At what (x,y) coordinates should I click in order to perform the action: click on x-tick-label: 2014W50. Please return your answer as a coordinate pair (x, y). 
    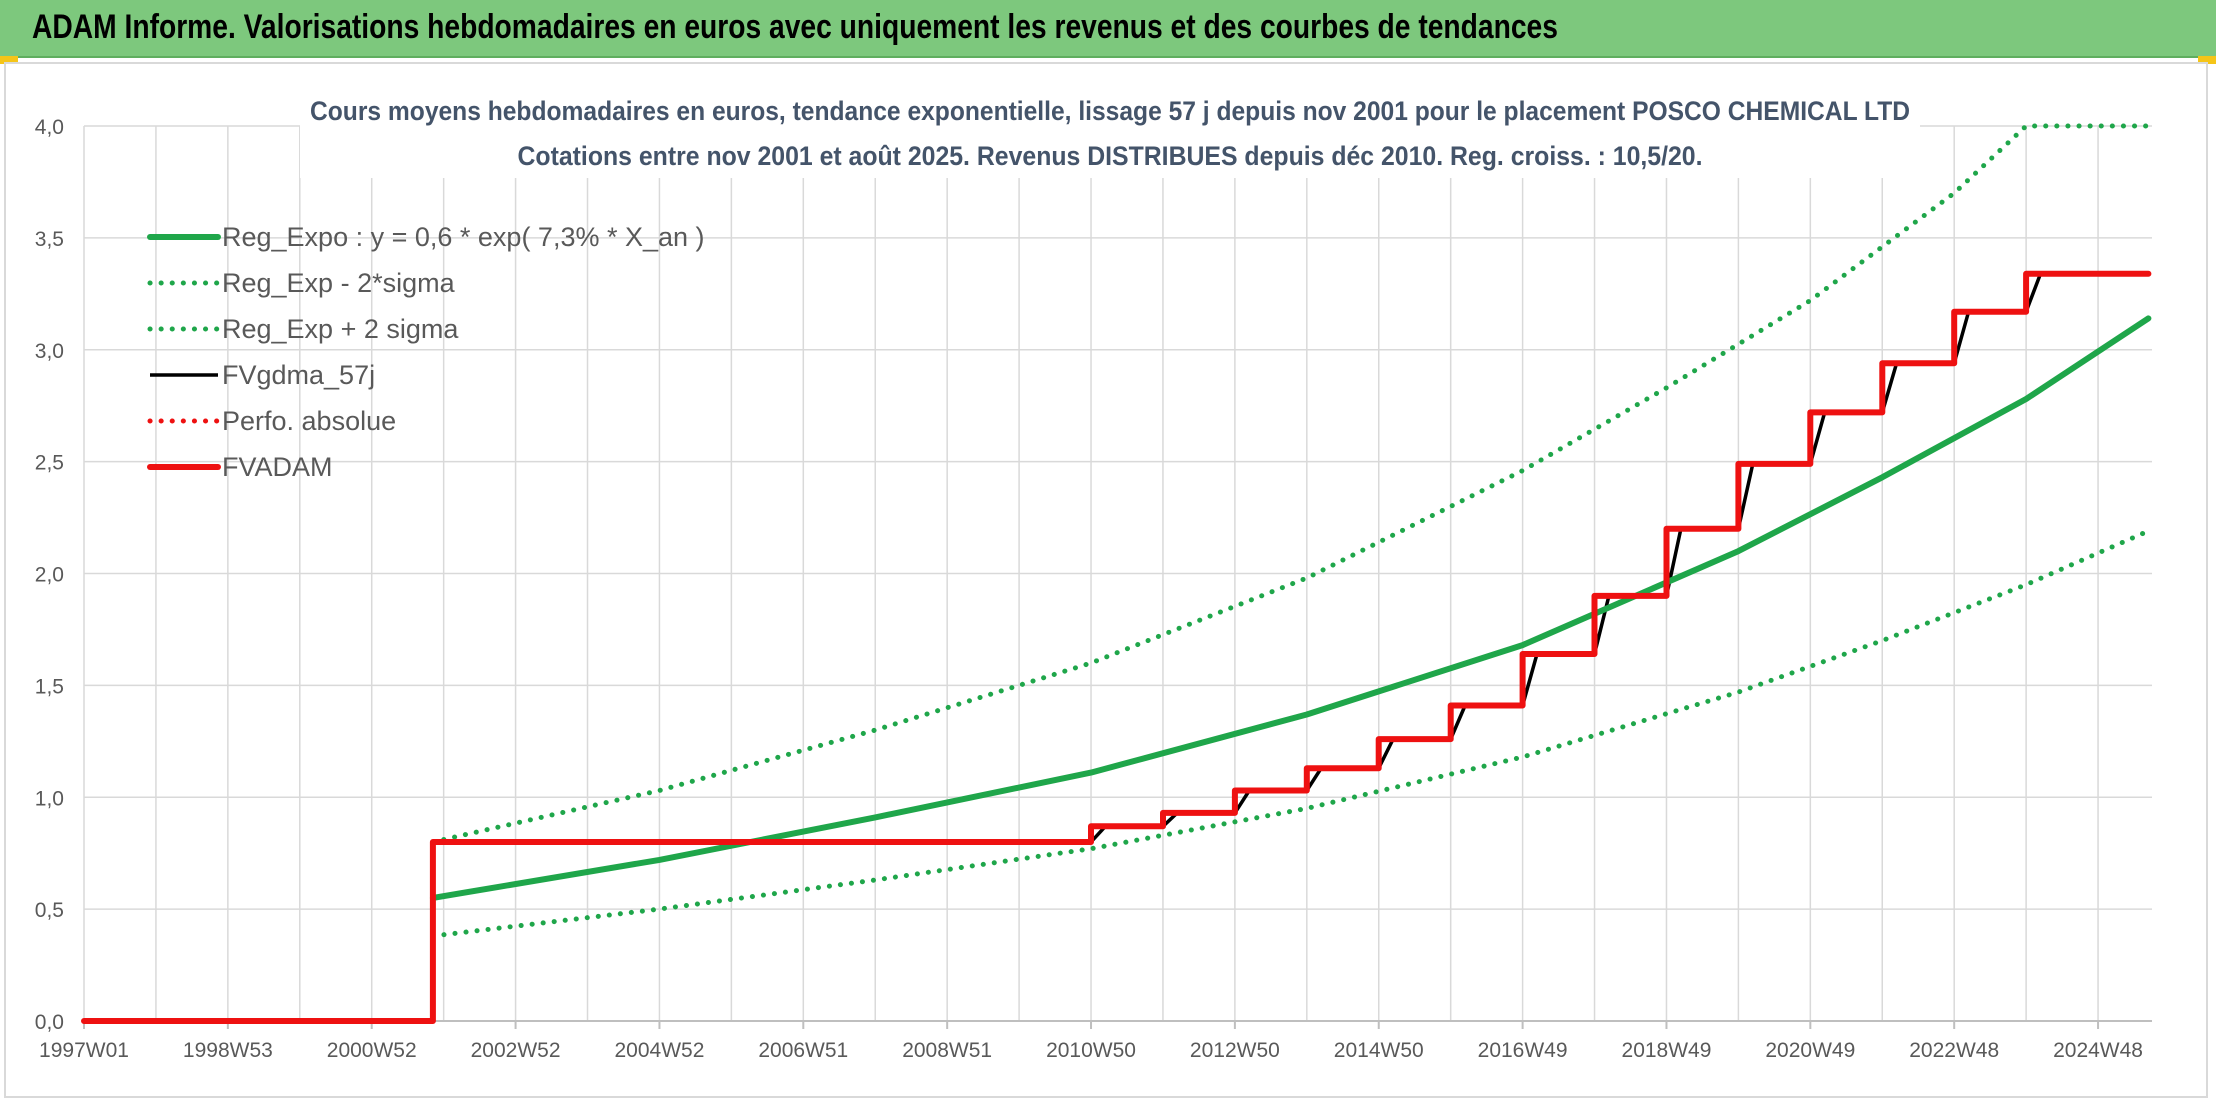
    Looking at the image, I should click on (1379, 1050).